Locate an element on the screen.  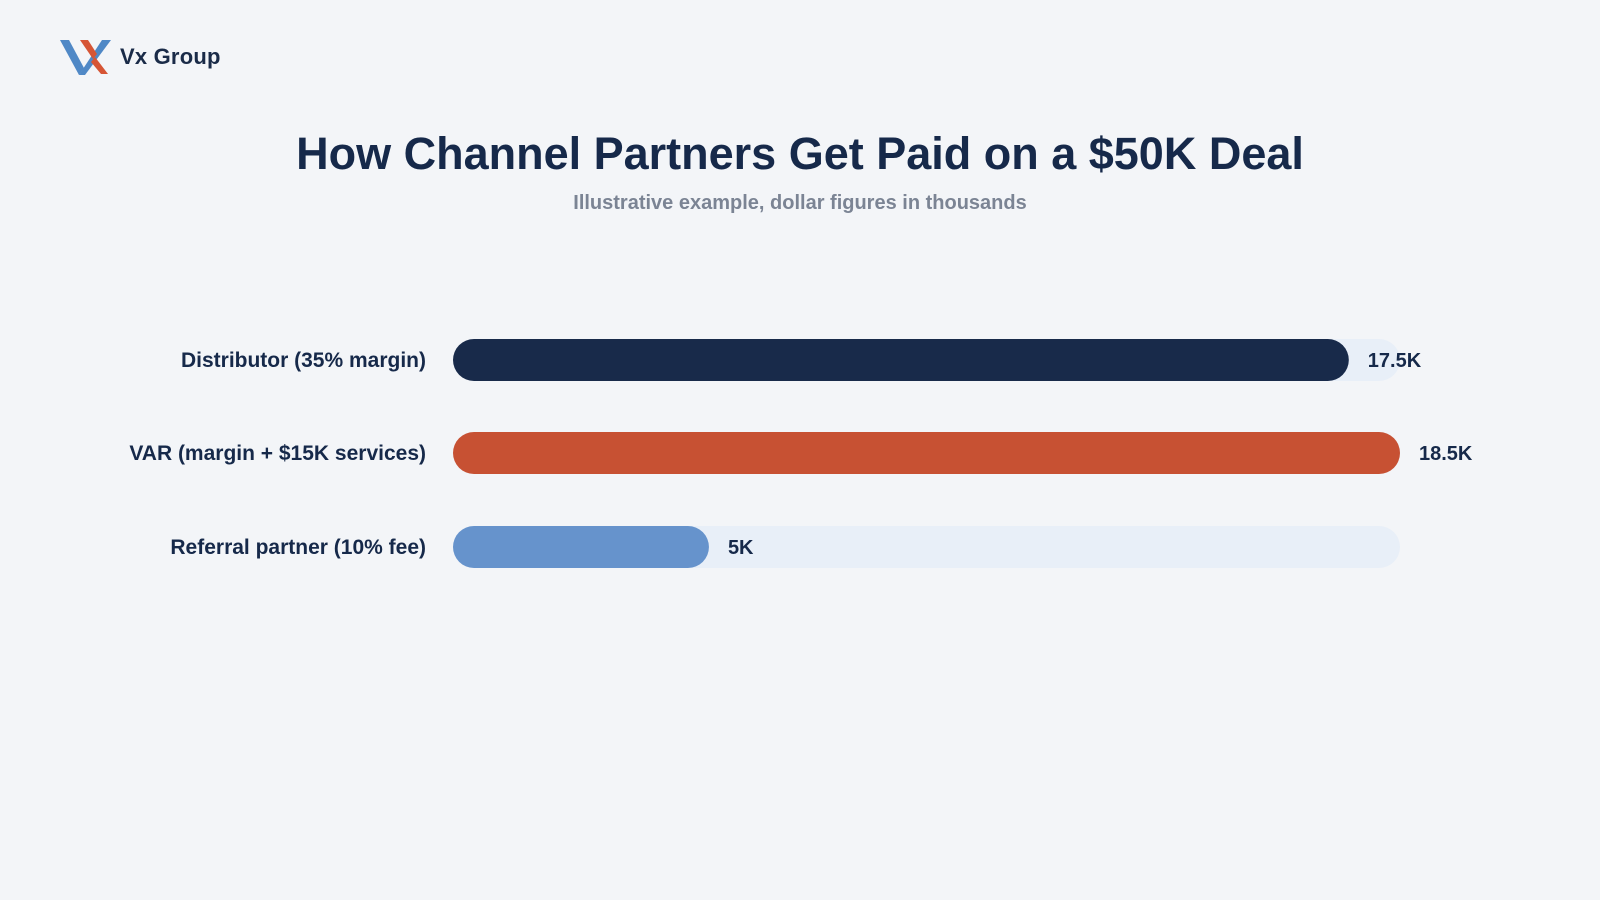
value-label: 5K is located at coordinates (741, 548).